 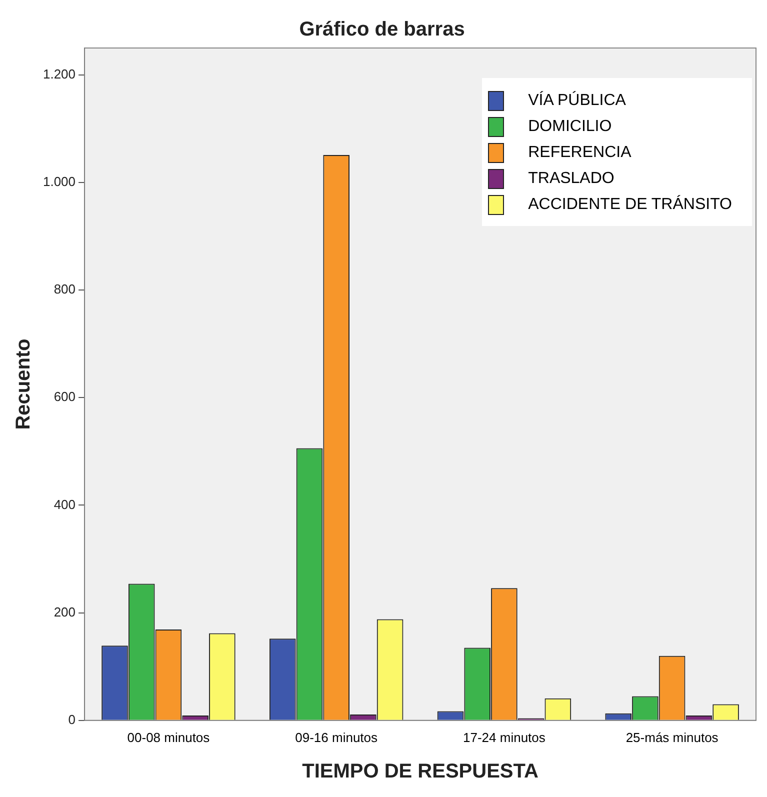 What do you see at coordinates (59, 74) in the screenshot?
I see `y-tick-label: 1.200` at bounding box center [59, 74].